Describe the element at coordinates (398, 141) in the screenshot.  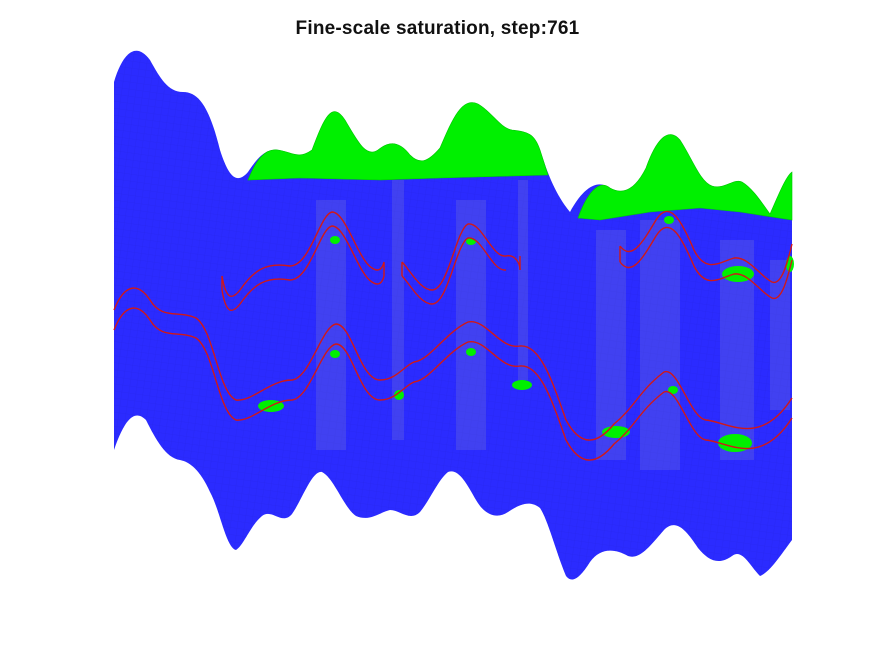
I see `saturated-band-left` at that location.